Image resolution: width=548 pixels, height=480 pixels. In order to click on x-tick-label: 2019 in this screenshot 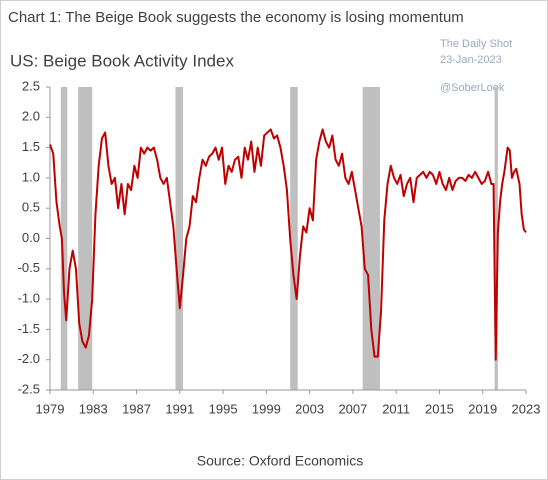, I will do `click(482, 408)`.